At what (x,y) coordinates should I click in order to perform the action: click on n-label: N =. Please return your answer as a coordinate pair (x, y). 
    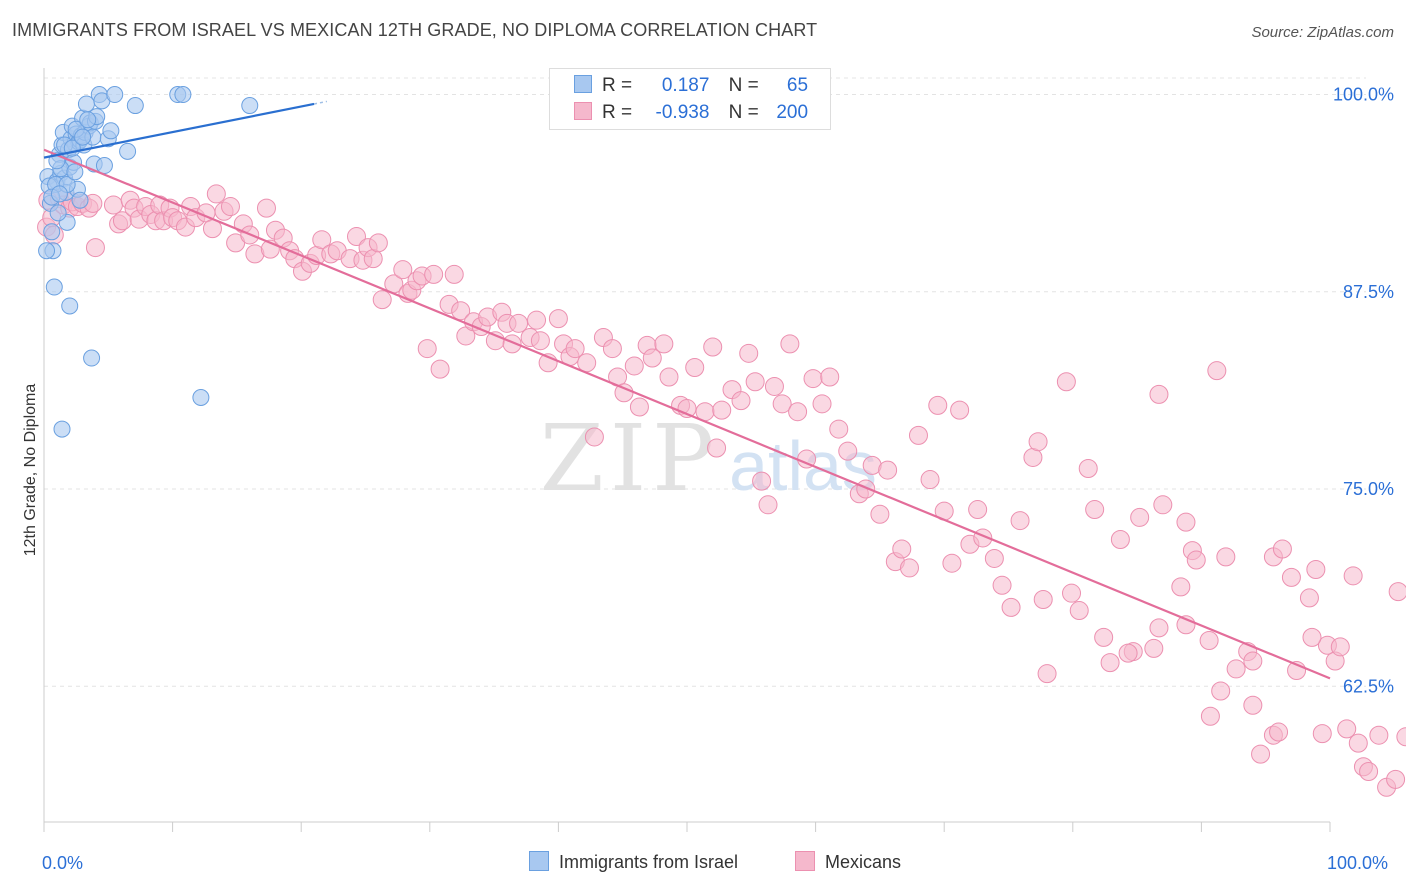
    Looking at the image, I should click on (743, 112).